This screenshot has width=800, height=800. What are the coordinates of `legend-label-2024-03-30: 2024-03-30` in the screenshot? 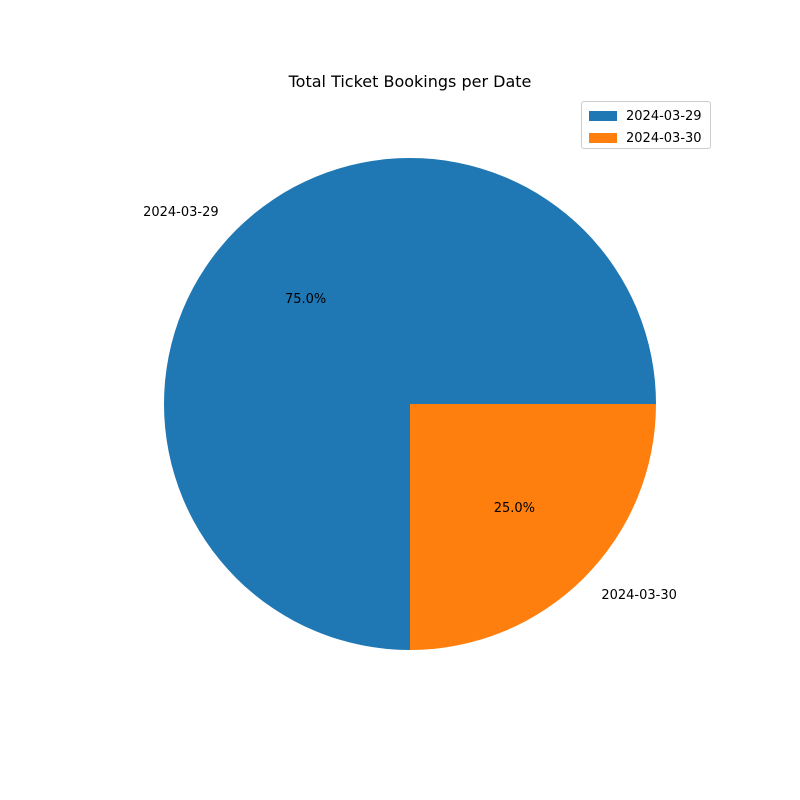 It's located at (664, 138).